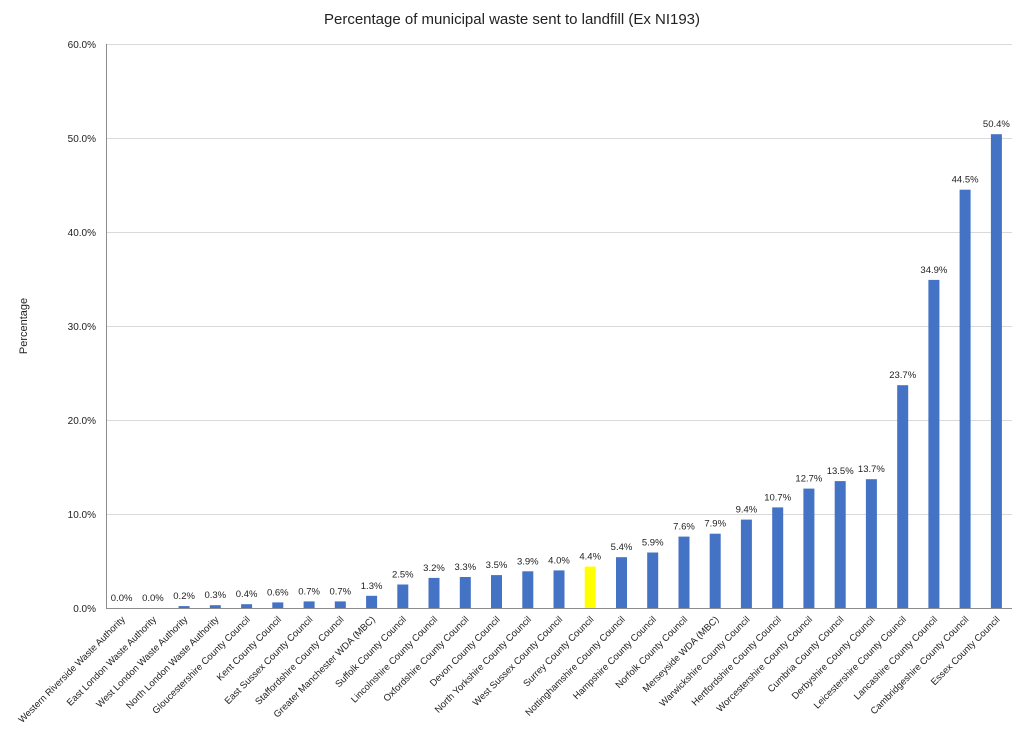  I want to click on data-label: 44.5%, so click(965, 180).